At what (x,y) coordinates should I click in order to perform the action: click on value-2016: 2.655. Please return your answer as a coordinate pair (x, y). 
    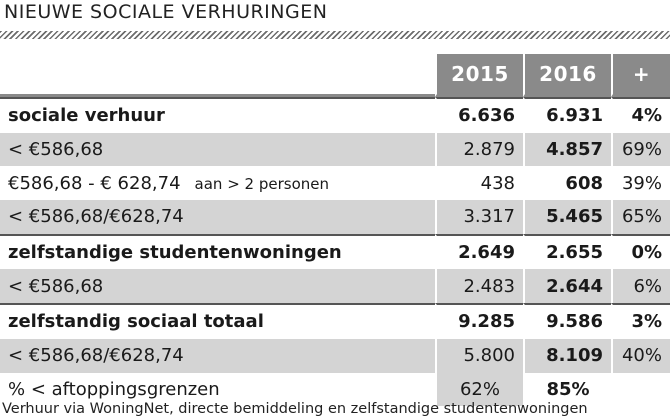
    Looking at the image, I should click on (567, 251).